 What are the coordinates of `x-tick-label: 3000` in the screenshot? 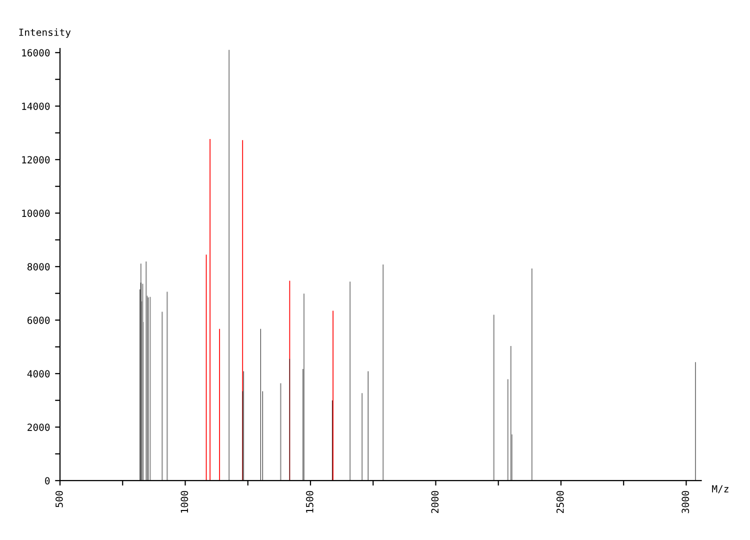 It's located at (686, 502).